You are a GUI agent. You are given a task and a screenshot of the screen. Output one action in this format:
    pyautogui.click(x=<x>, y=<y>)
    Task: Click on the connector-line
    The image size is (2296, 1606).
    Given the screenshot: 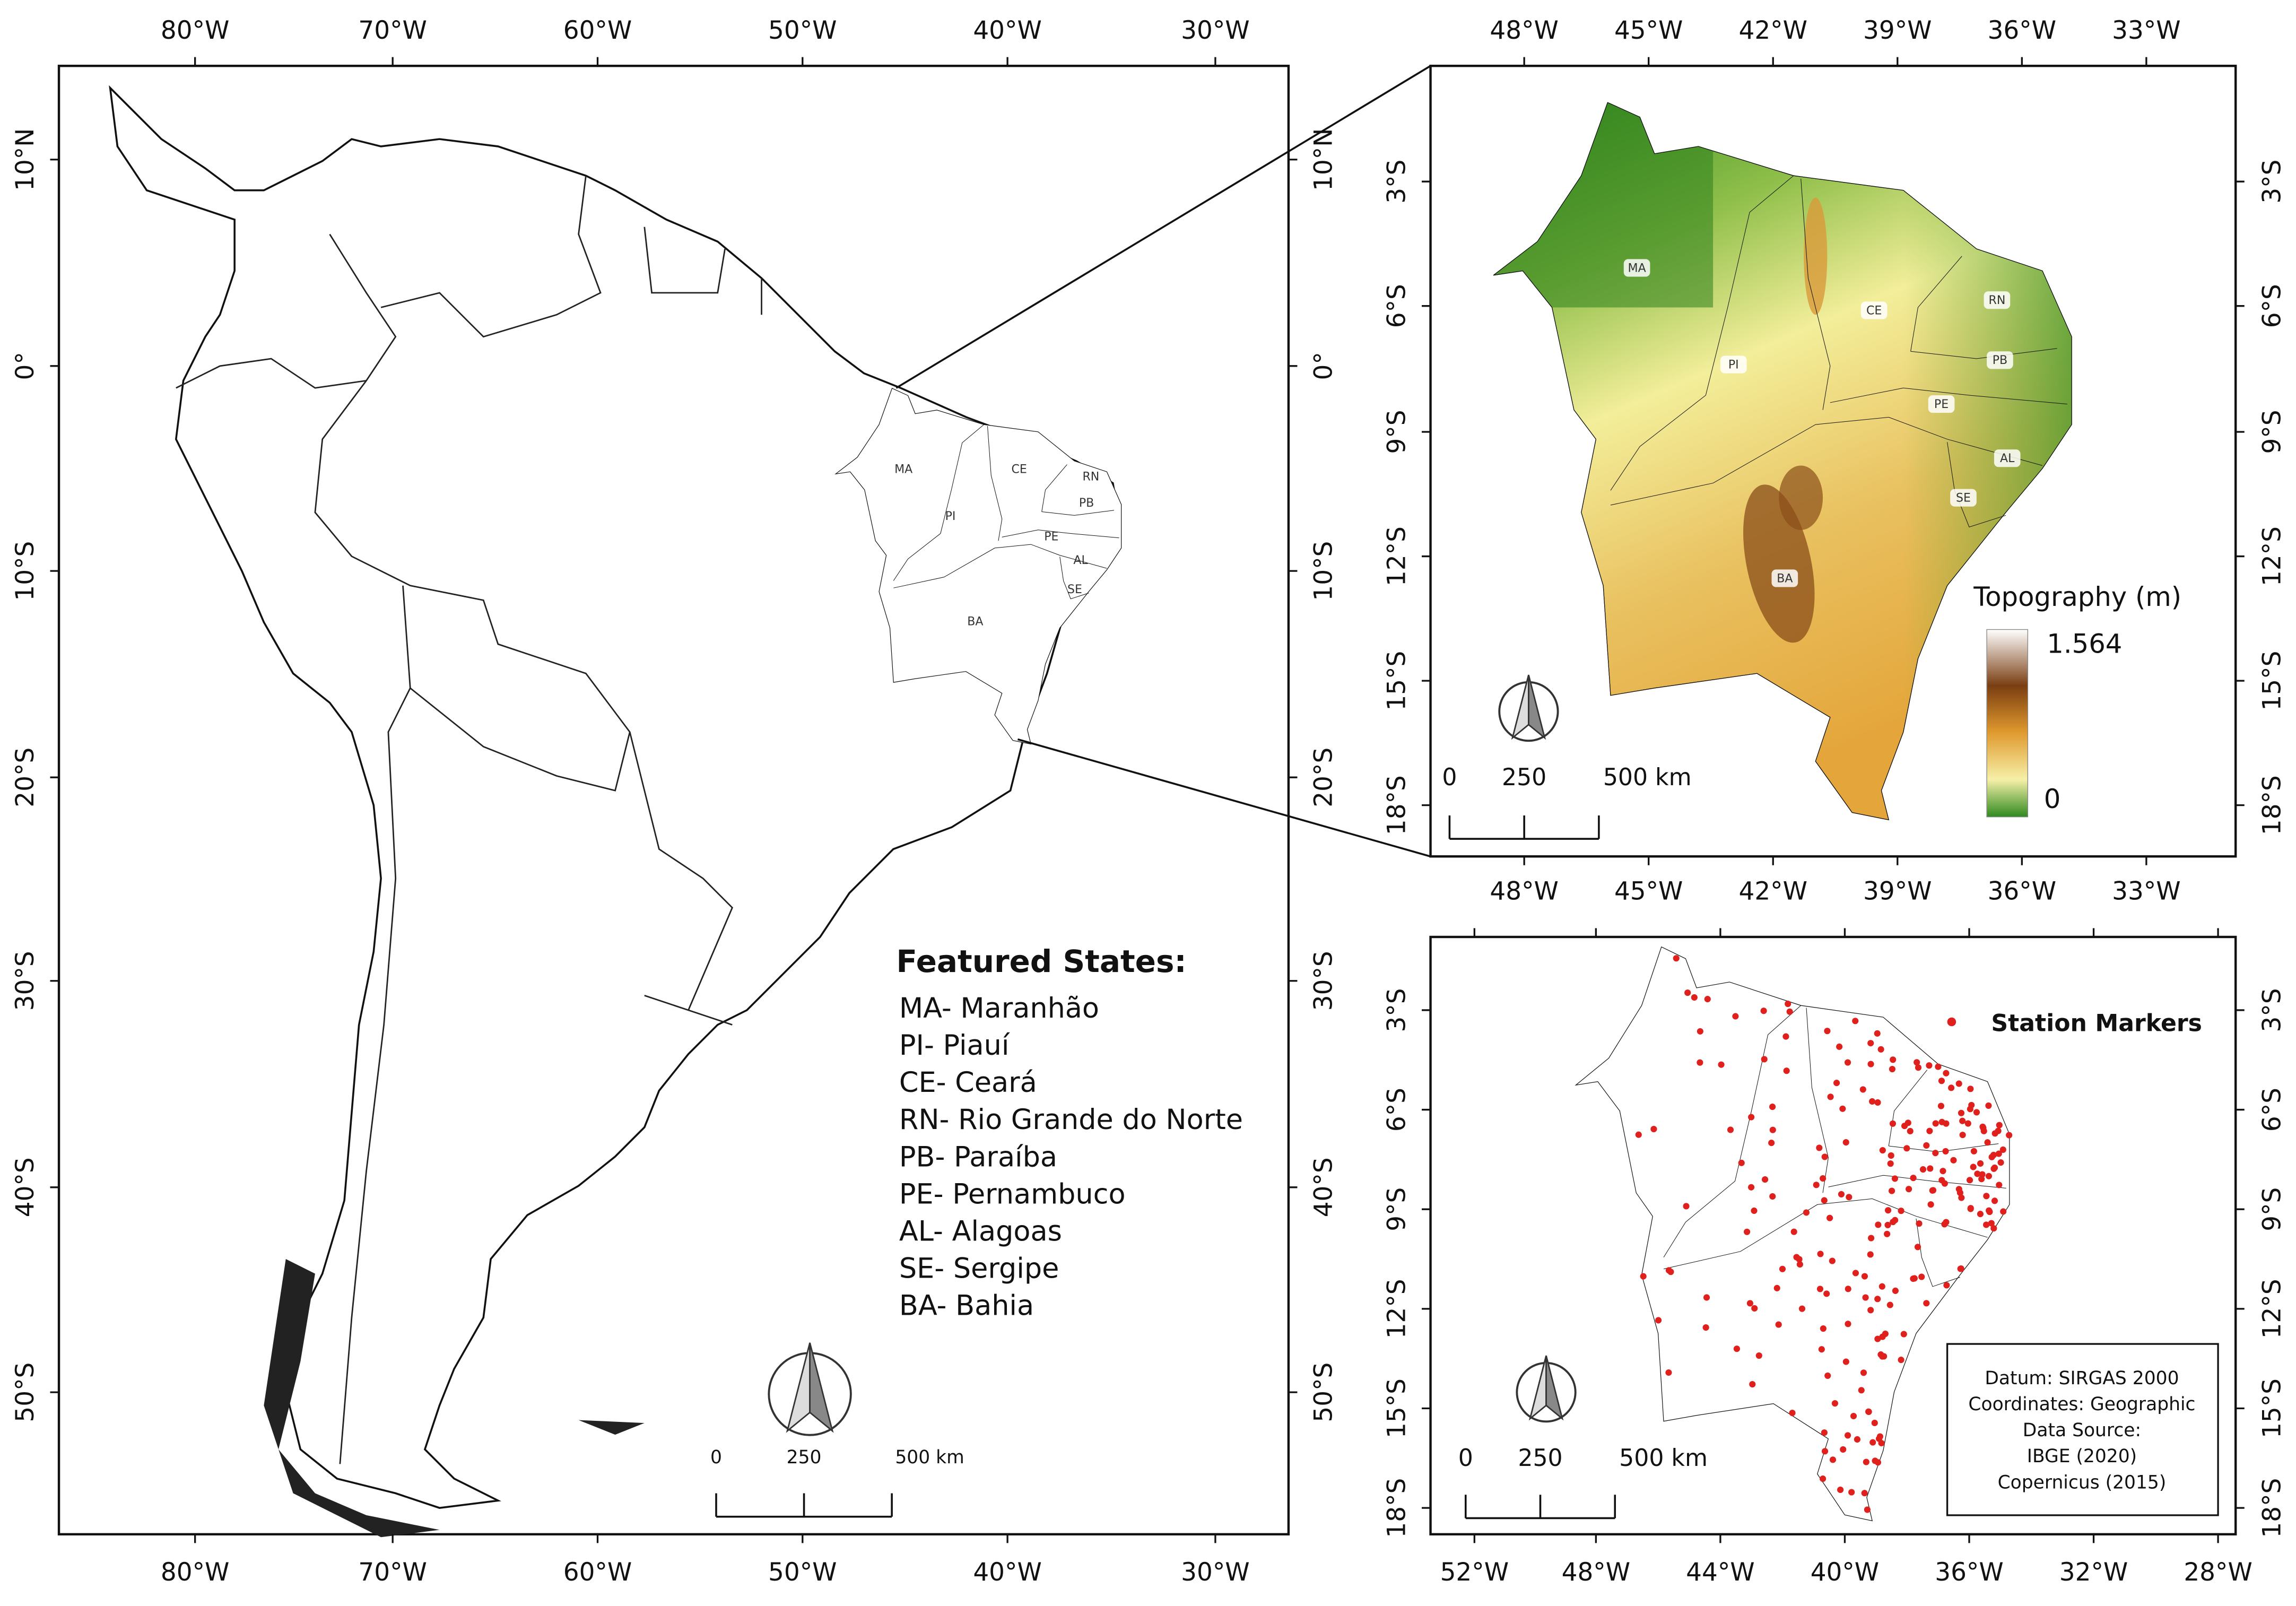 What is the action you would take?
    pyautogui.click(x=1163, y=227)
    